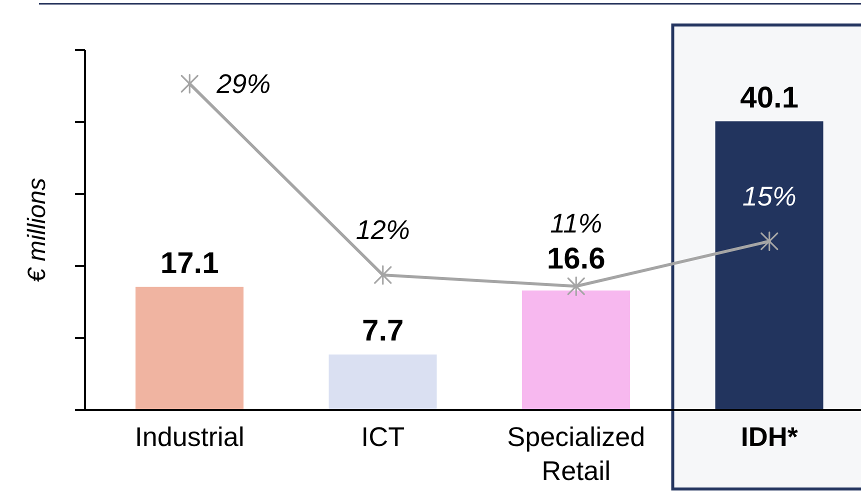 This screenshot has height=491, width=861. I want to click on data-label: 17.1, so click(189, 263).